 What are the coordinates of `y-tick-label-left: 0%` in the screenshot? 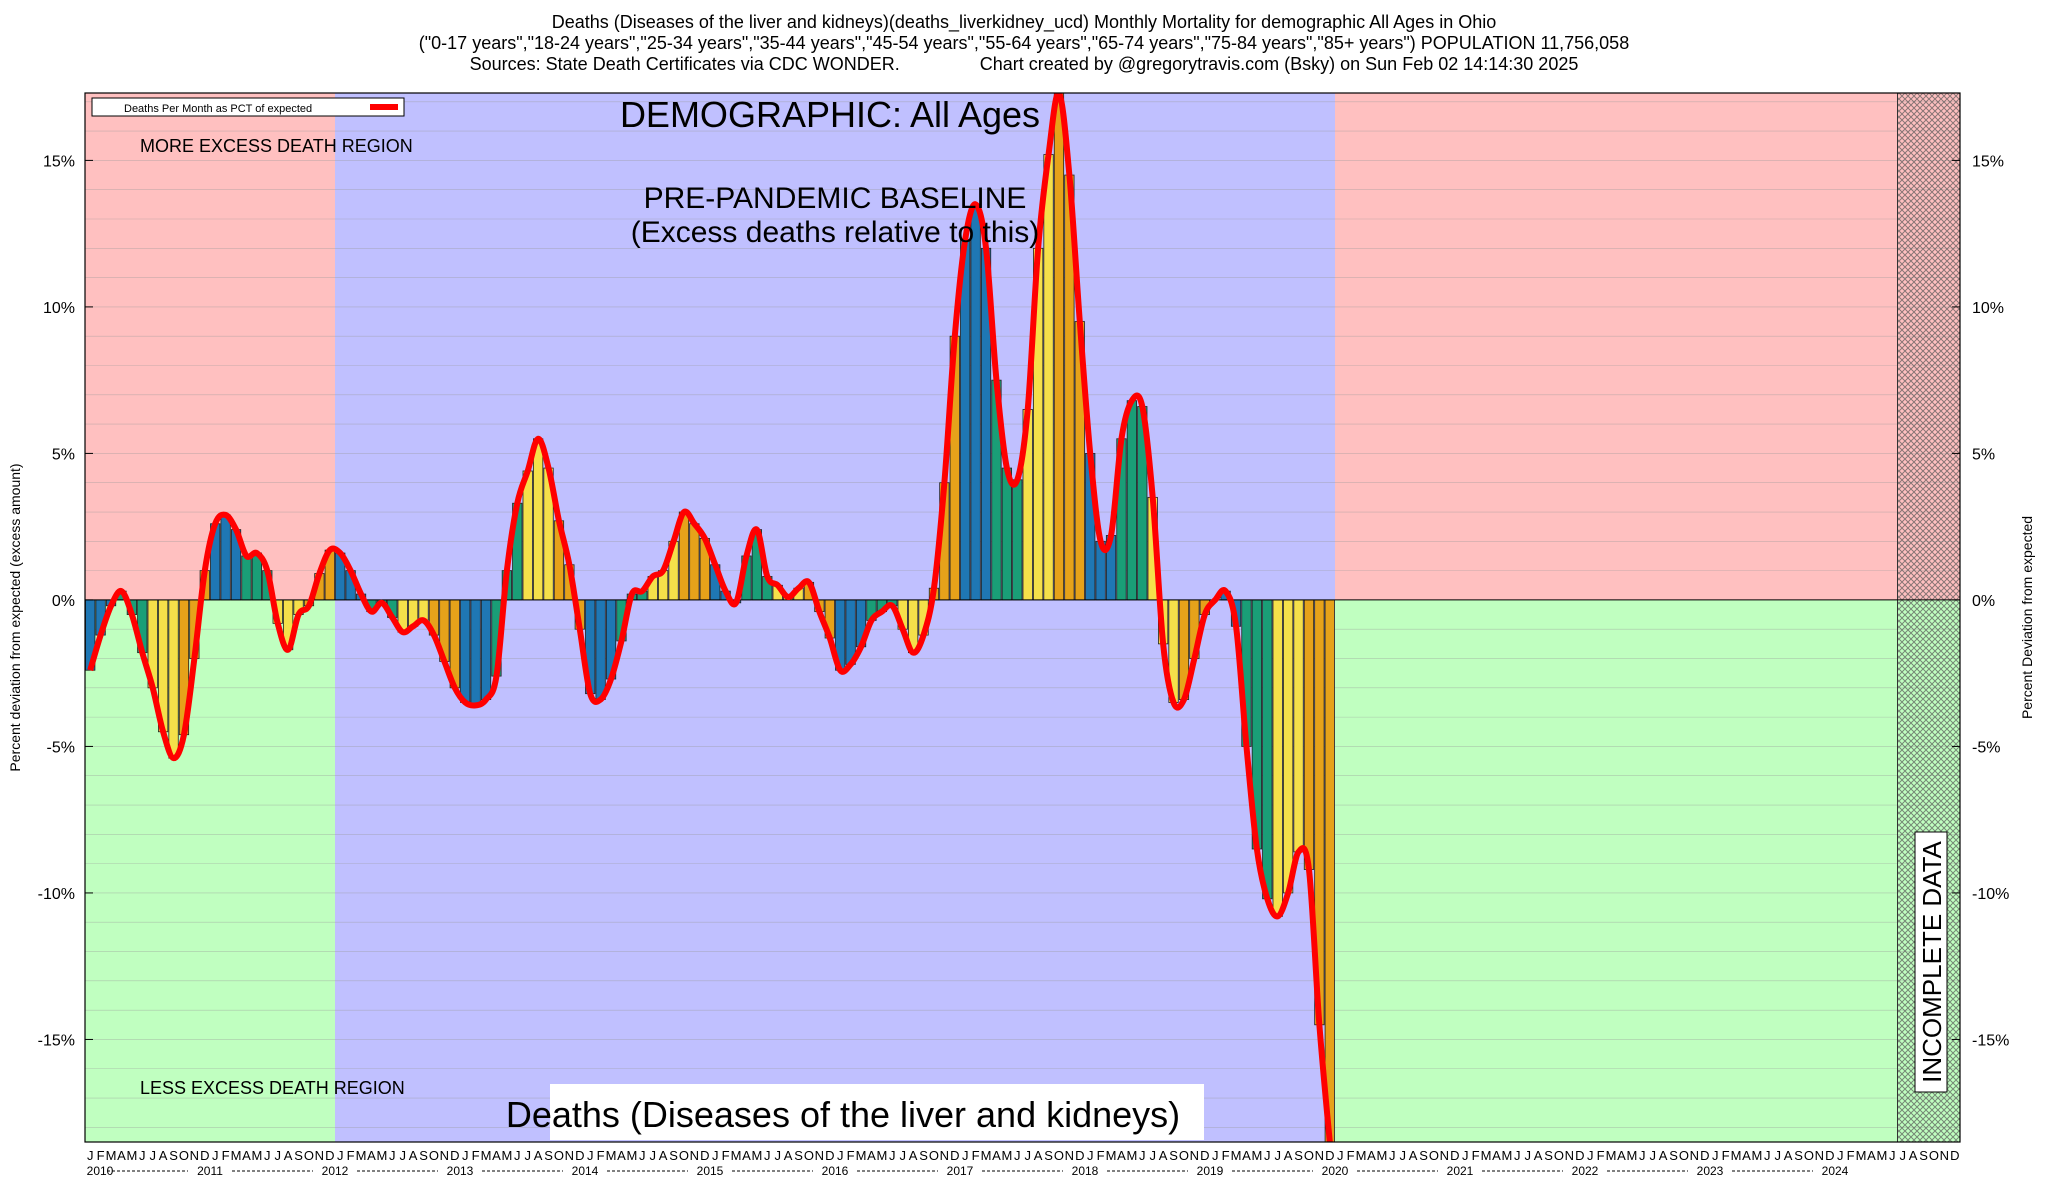 It's located at (63, 601).